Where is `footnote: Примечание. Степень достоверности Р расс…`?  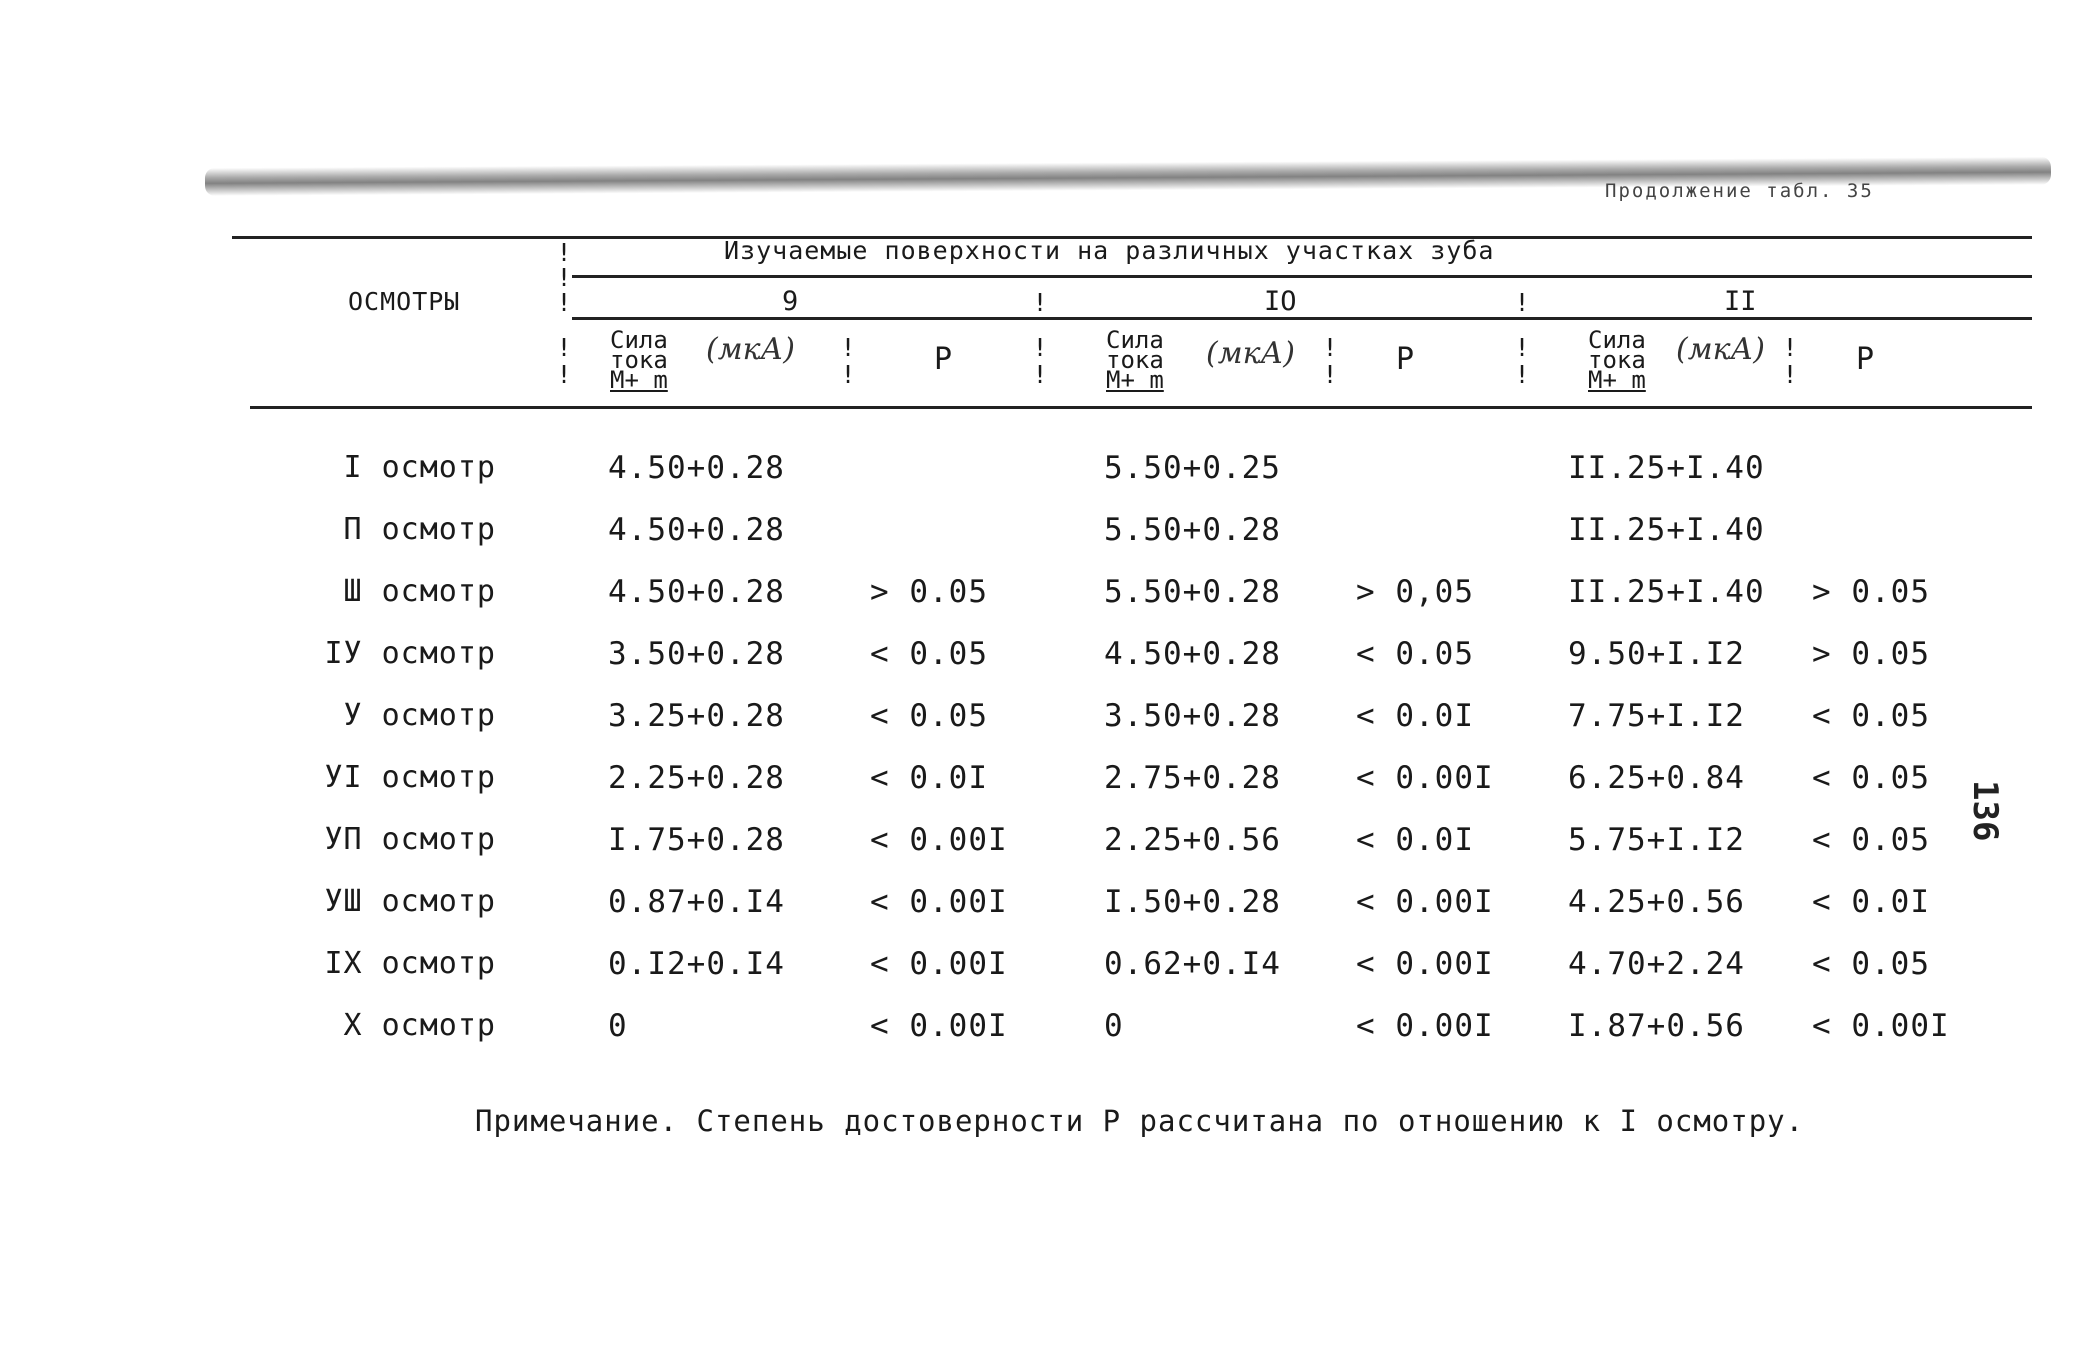
footnote: Примечание. Степень достоверности Р расс… is located at coordinates (1140, 1121).